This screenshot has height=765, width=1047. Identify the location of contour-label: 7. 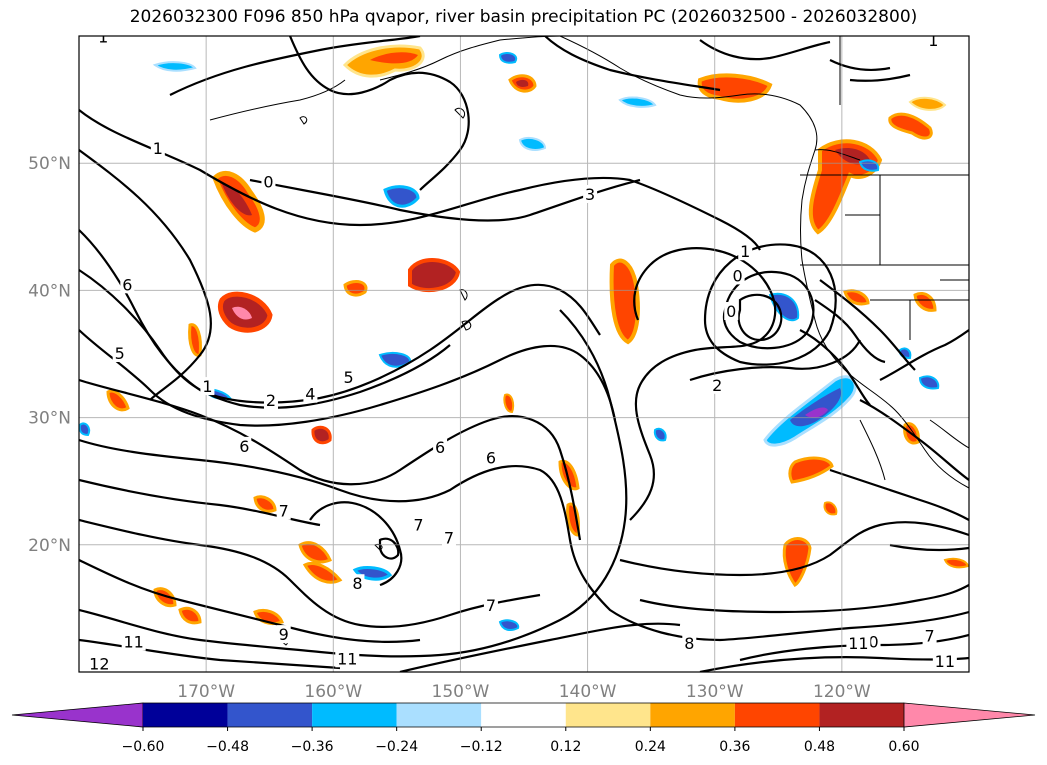
(491, 605).